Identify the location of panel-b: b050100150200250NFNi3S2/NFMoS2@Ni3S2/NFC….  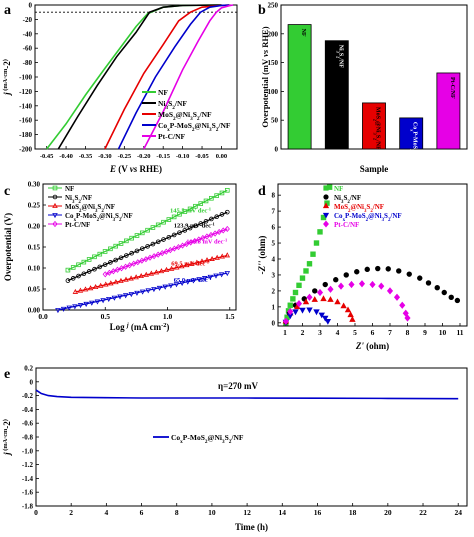
(363, 91).